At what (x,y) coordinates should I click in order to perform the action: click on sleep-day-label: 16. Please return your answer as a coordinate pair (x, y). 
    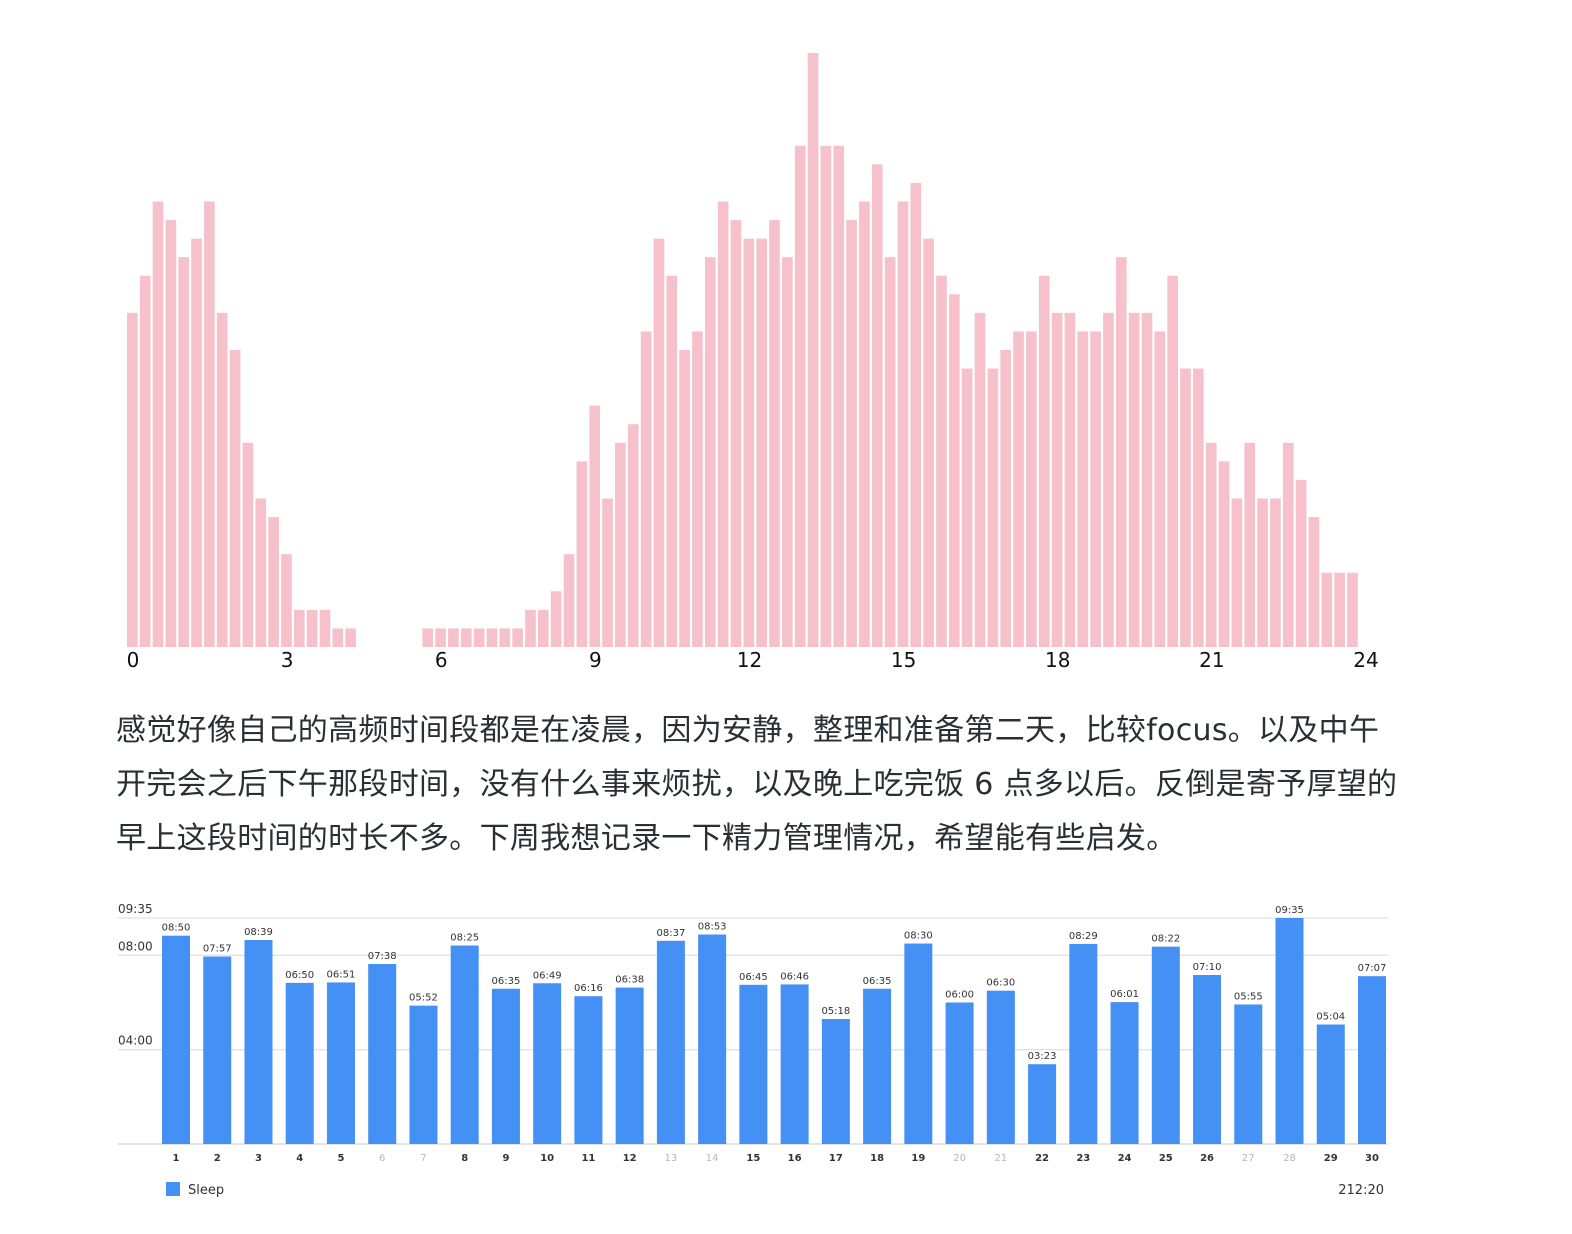
    Looking at the image, I should click on (795, 1158).